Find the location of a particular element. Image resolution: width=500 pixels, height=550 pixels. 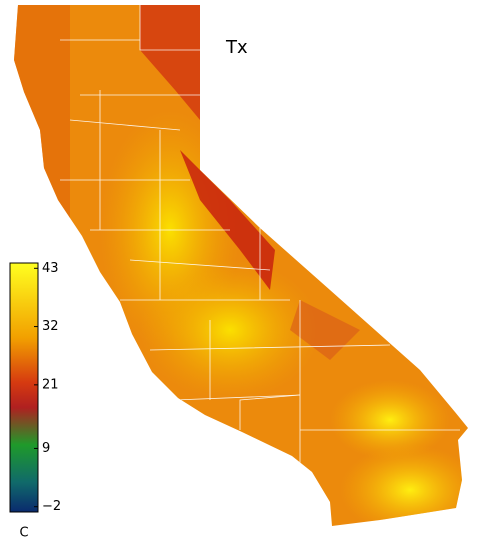

colorbar-tick-label: 21 is located at coordinates (50, 384).